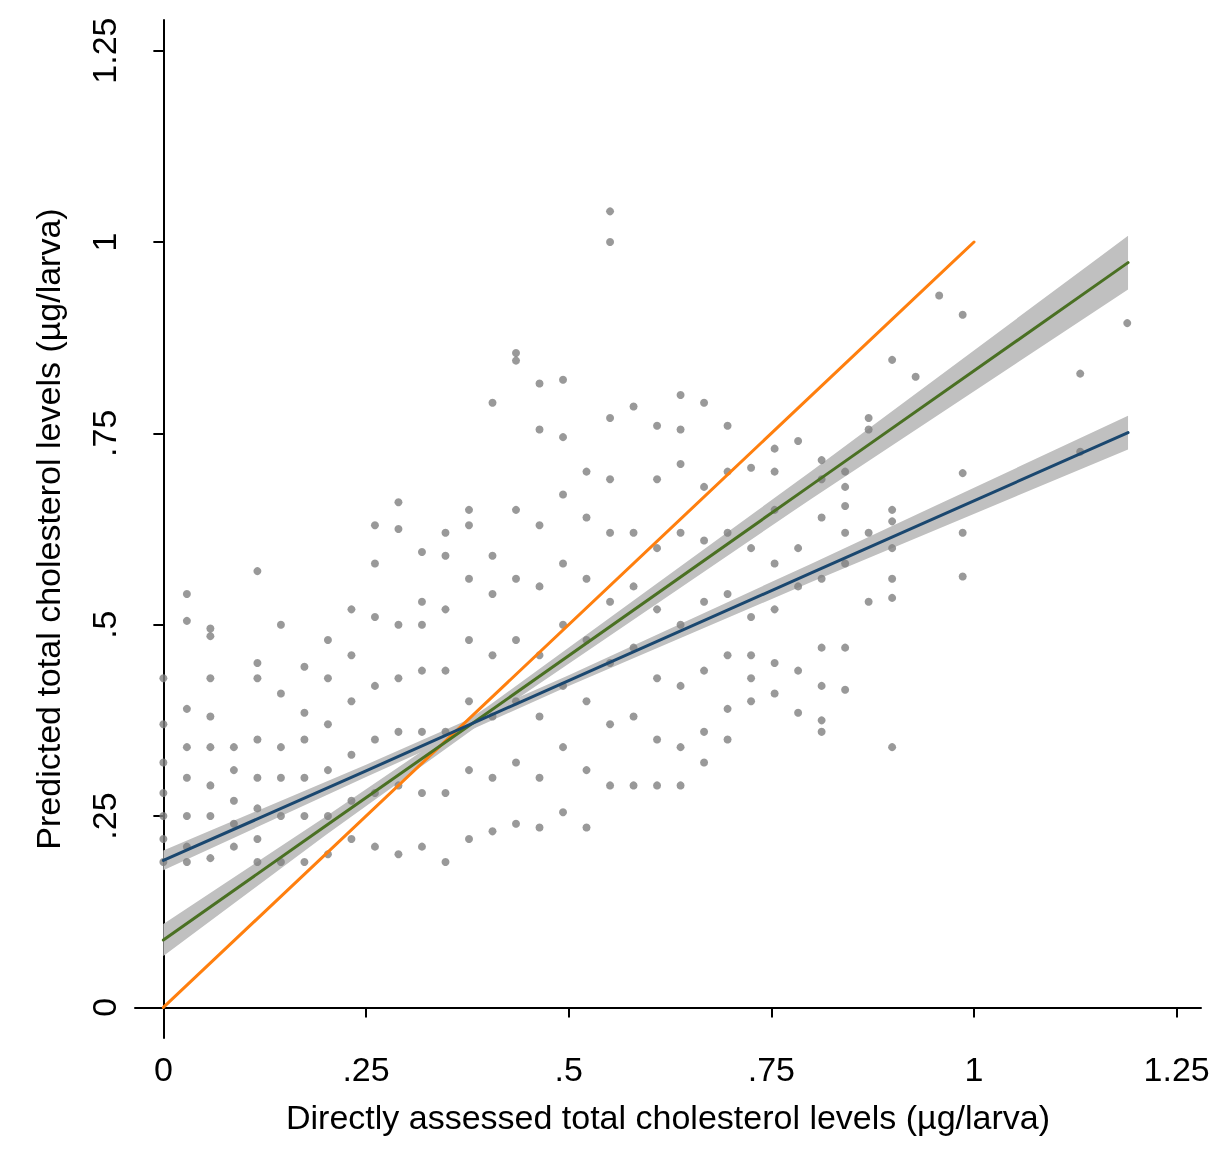 This screenshot has width=1229, height=1156. What do you see at coordinates (48, 529) in the screenshot?
I see `y-axis-title: Predicted total cholesterol levels (µg/larva)` at bounding box center [48, 529].